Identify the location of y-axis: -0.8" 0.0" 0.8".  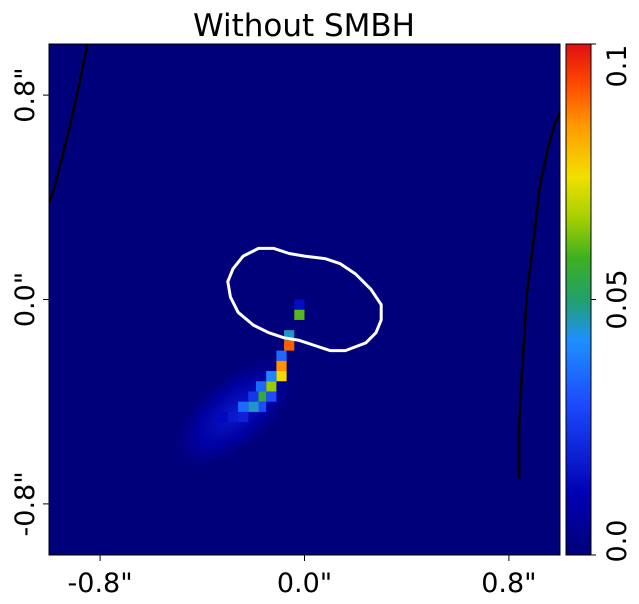
(29, 301).